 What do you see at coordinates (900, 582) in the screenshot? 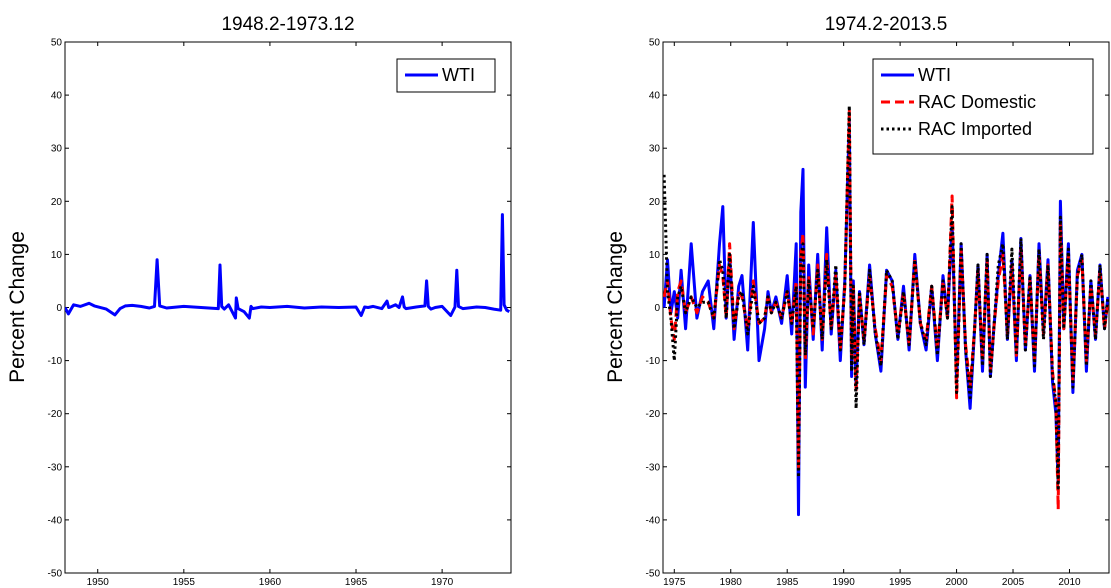
I see `x-tick-label: 1995` at bounding box center [900, 582].